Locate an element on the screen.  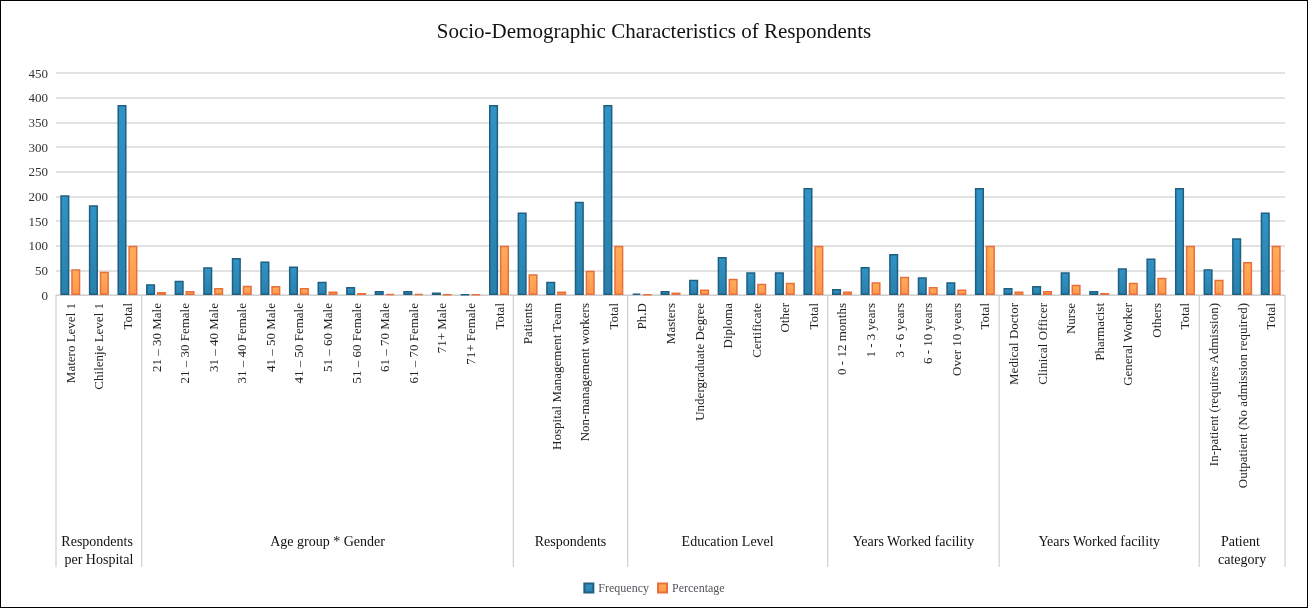
text: Respondents is located at coordinates (570, 541).